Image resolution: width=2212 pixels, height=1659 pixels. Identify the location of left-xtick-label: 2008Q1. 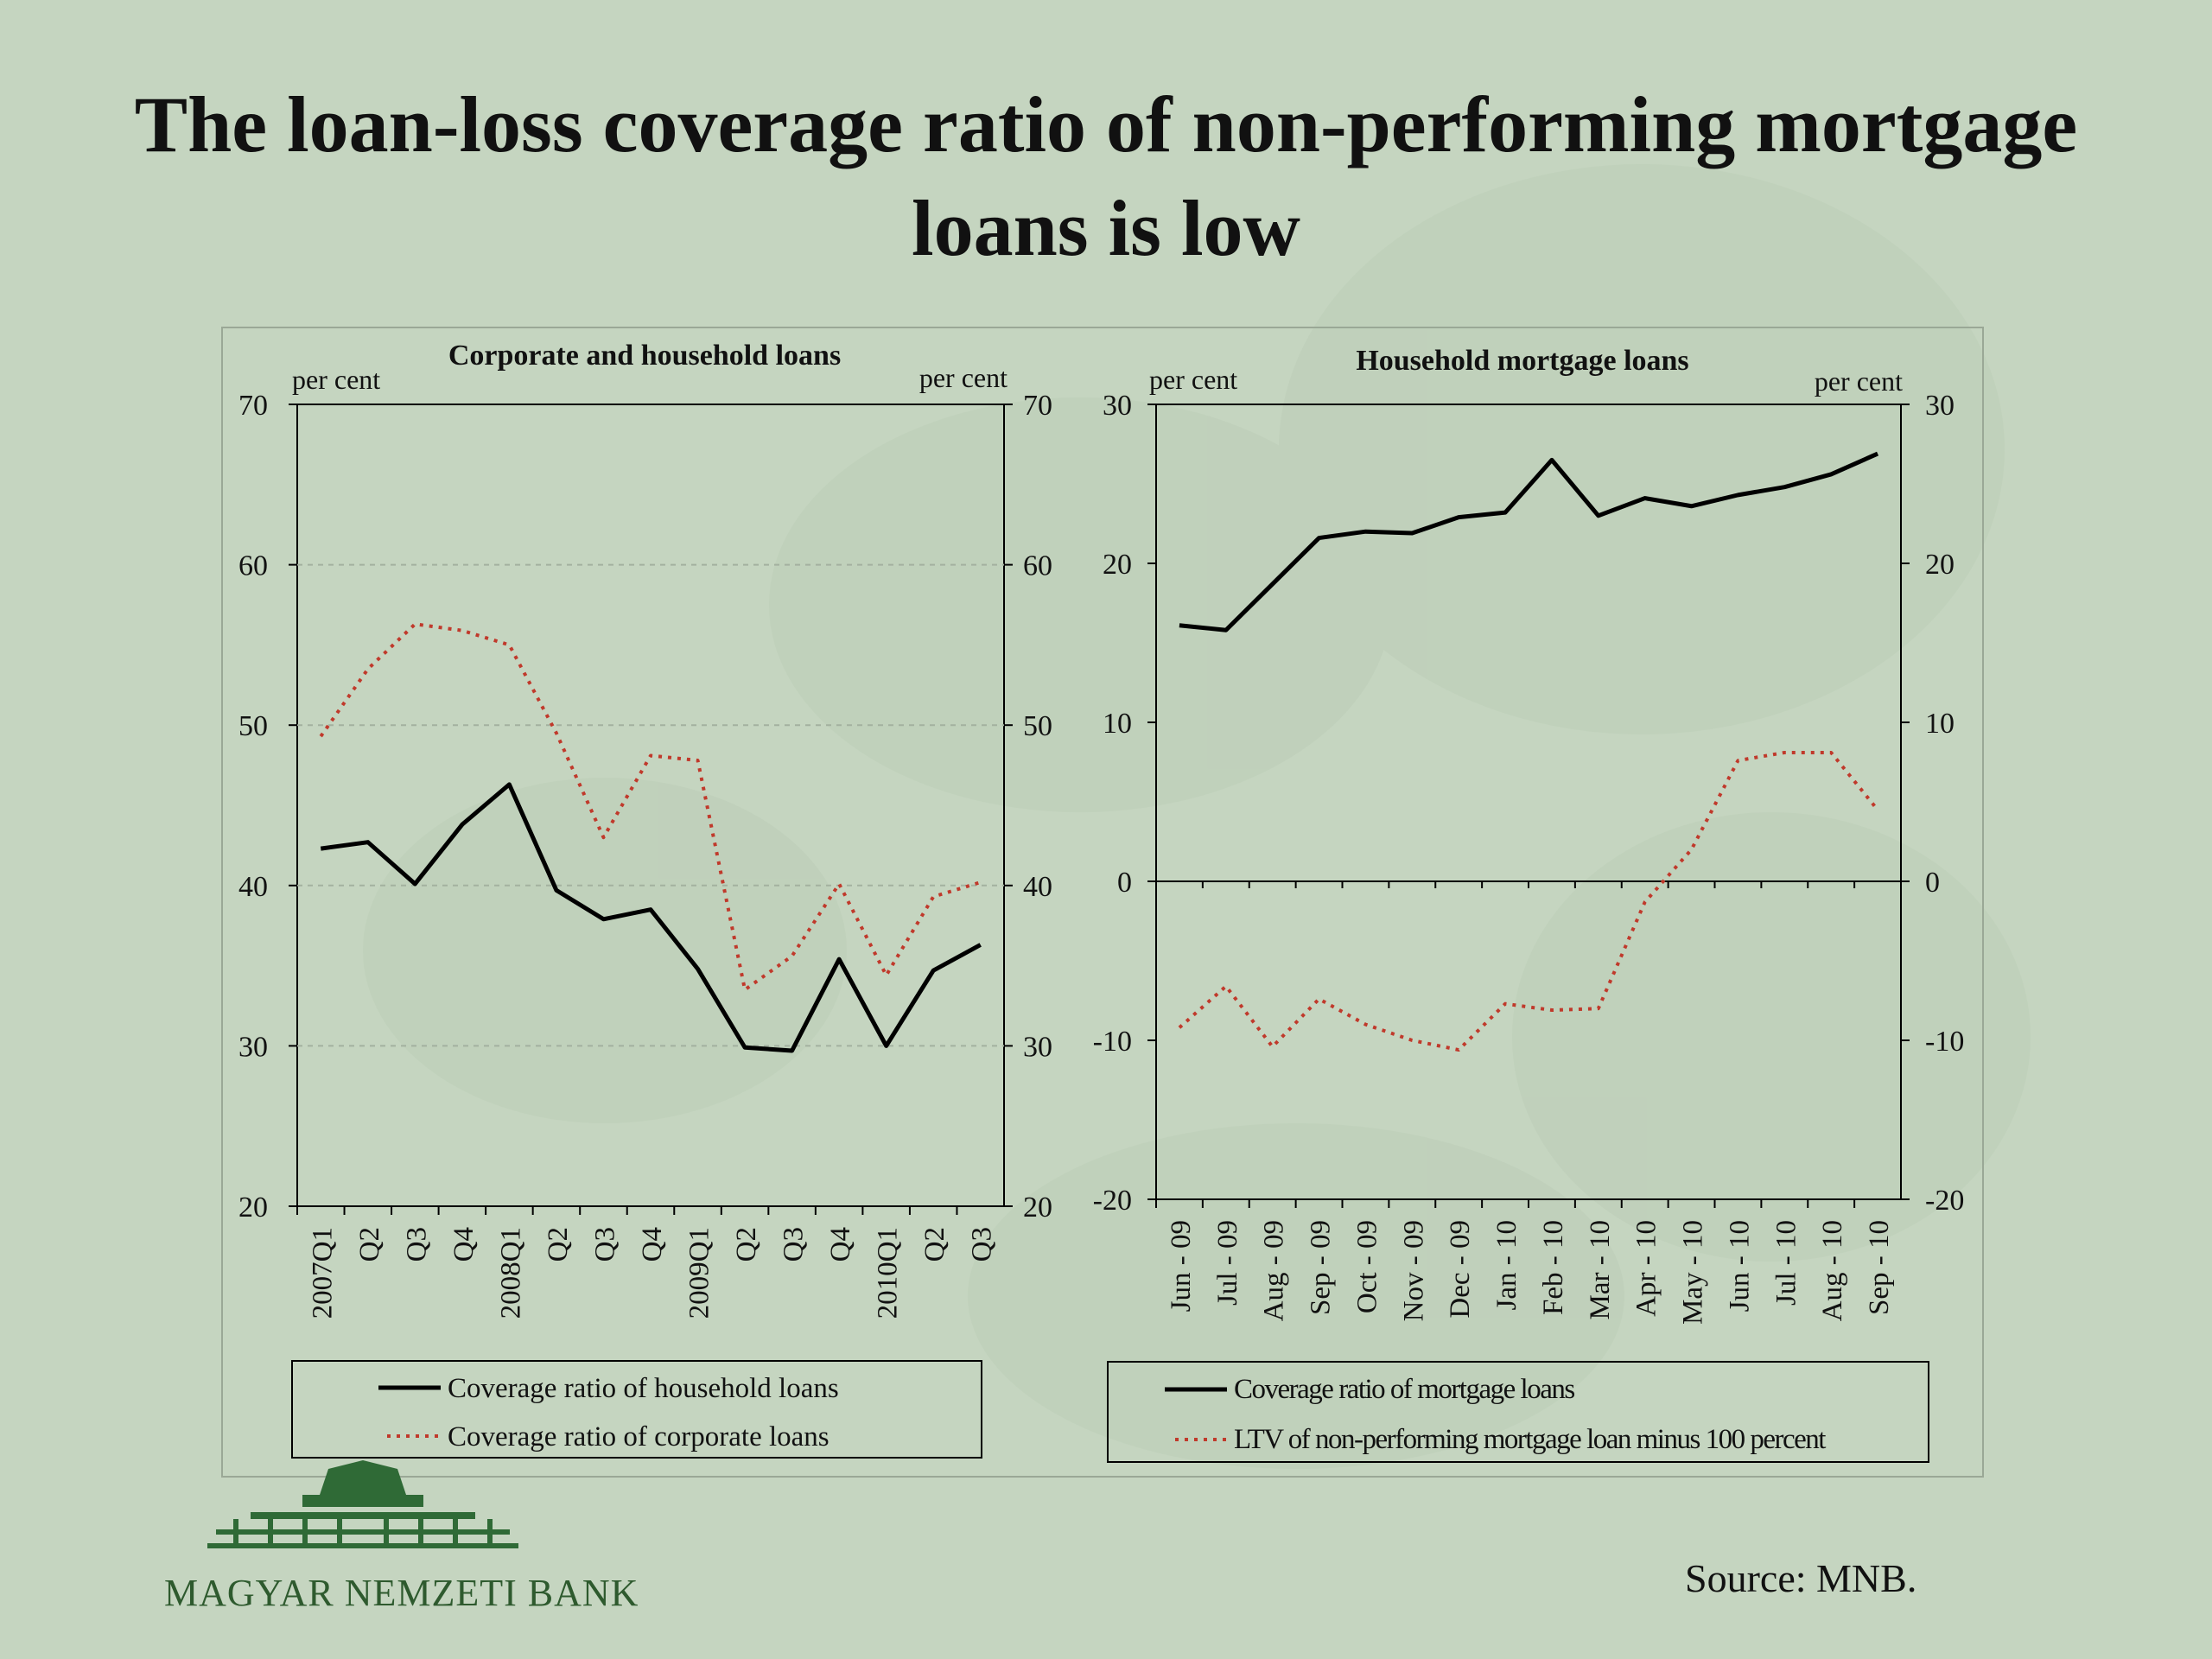
(510, 1273).